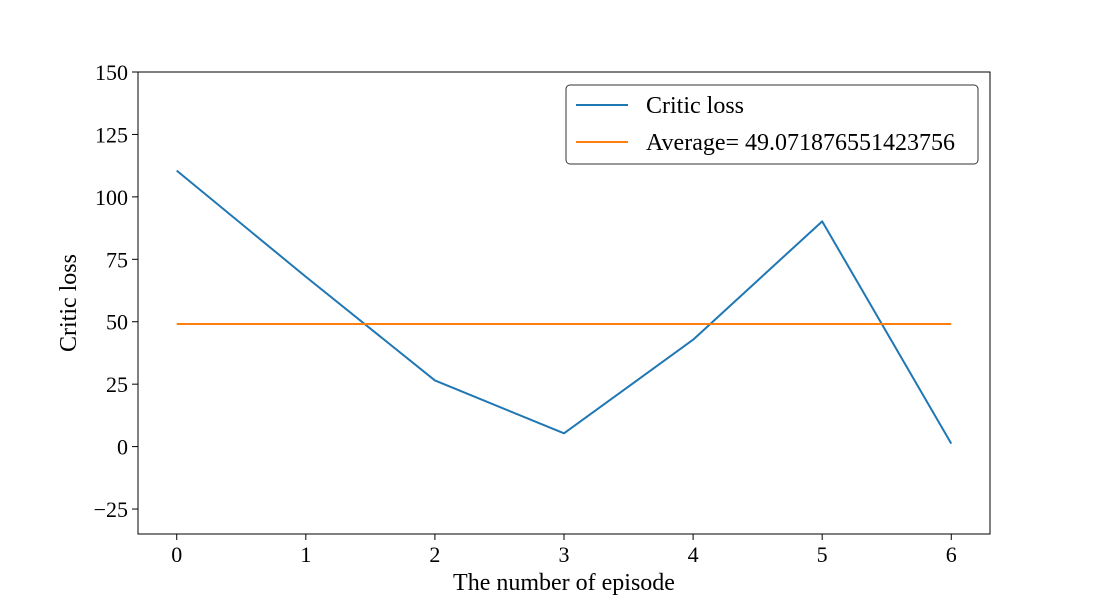  Describe the element at coordinates (69, 303) in the screenshot. I see `y-axis-label: Critic loss` at that location.